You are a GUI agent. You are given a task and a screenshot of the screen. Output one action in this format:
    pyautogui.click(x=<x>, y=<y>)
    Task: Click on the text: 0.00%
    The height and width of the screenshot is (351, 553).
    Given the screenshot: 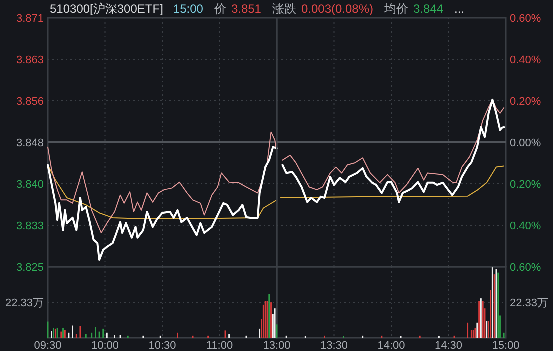 What is the action you would take?
    pyautogui.click(x=526, y=144)
    